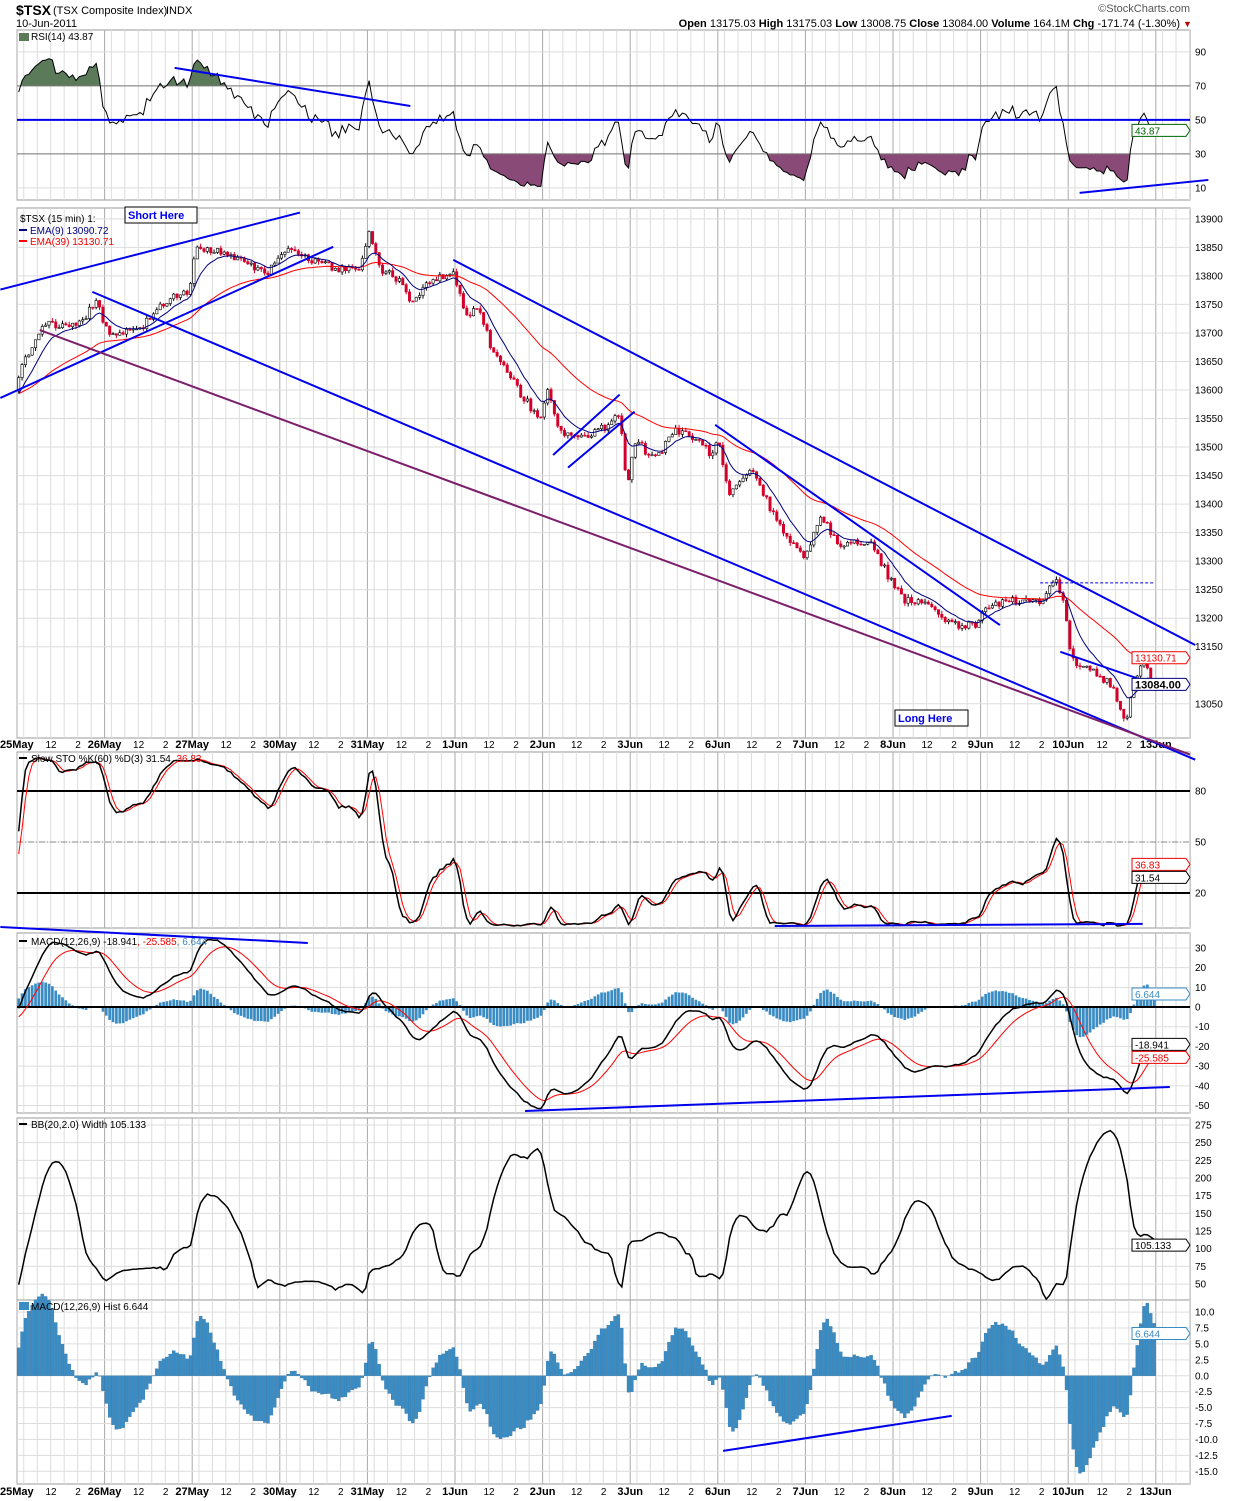 Image resolution: width=1240 pixels, height=1501 pixels. What do you see at coordinates (630, 745) in the screenshot?
I see `x-axis-day-label: 3Jun` at bounding box center [630, 745].